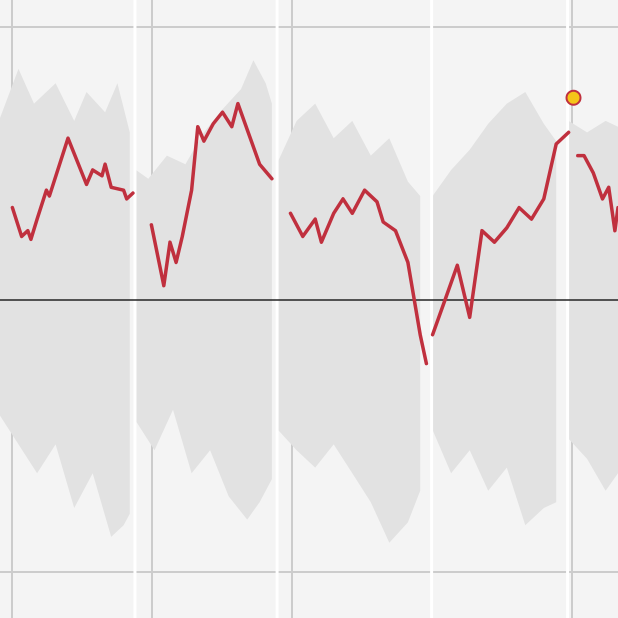  I want to click on highlight-point-marker, so click(573, 97).